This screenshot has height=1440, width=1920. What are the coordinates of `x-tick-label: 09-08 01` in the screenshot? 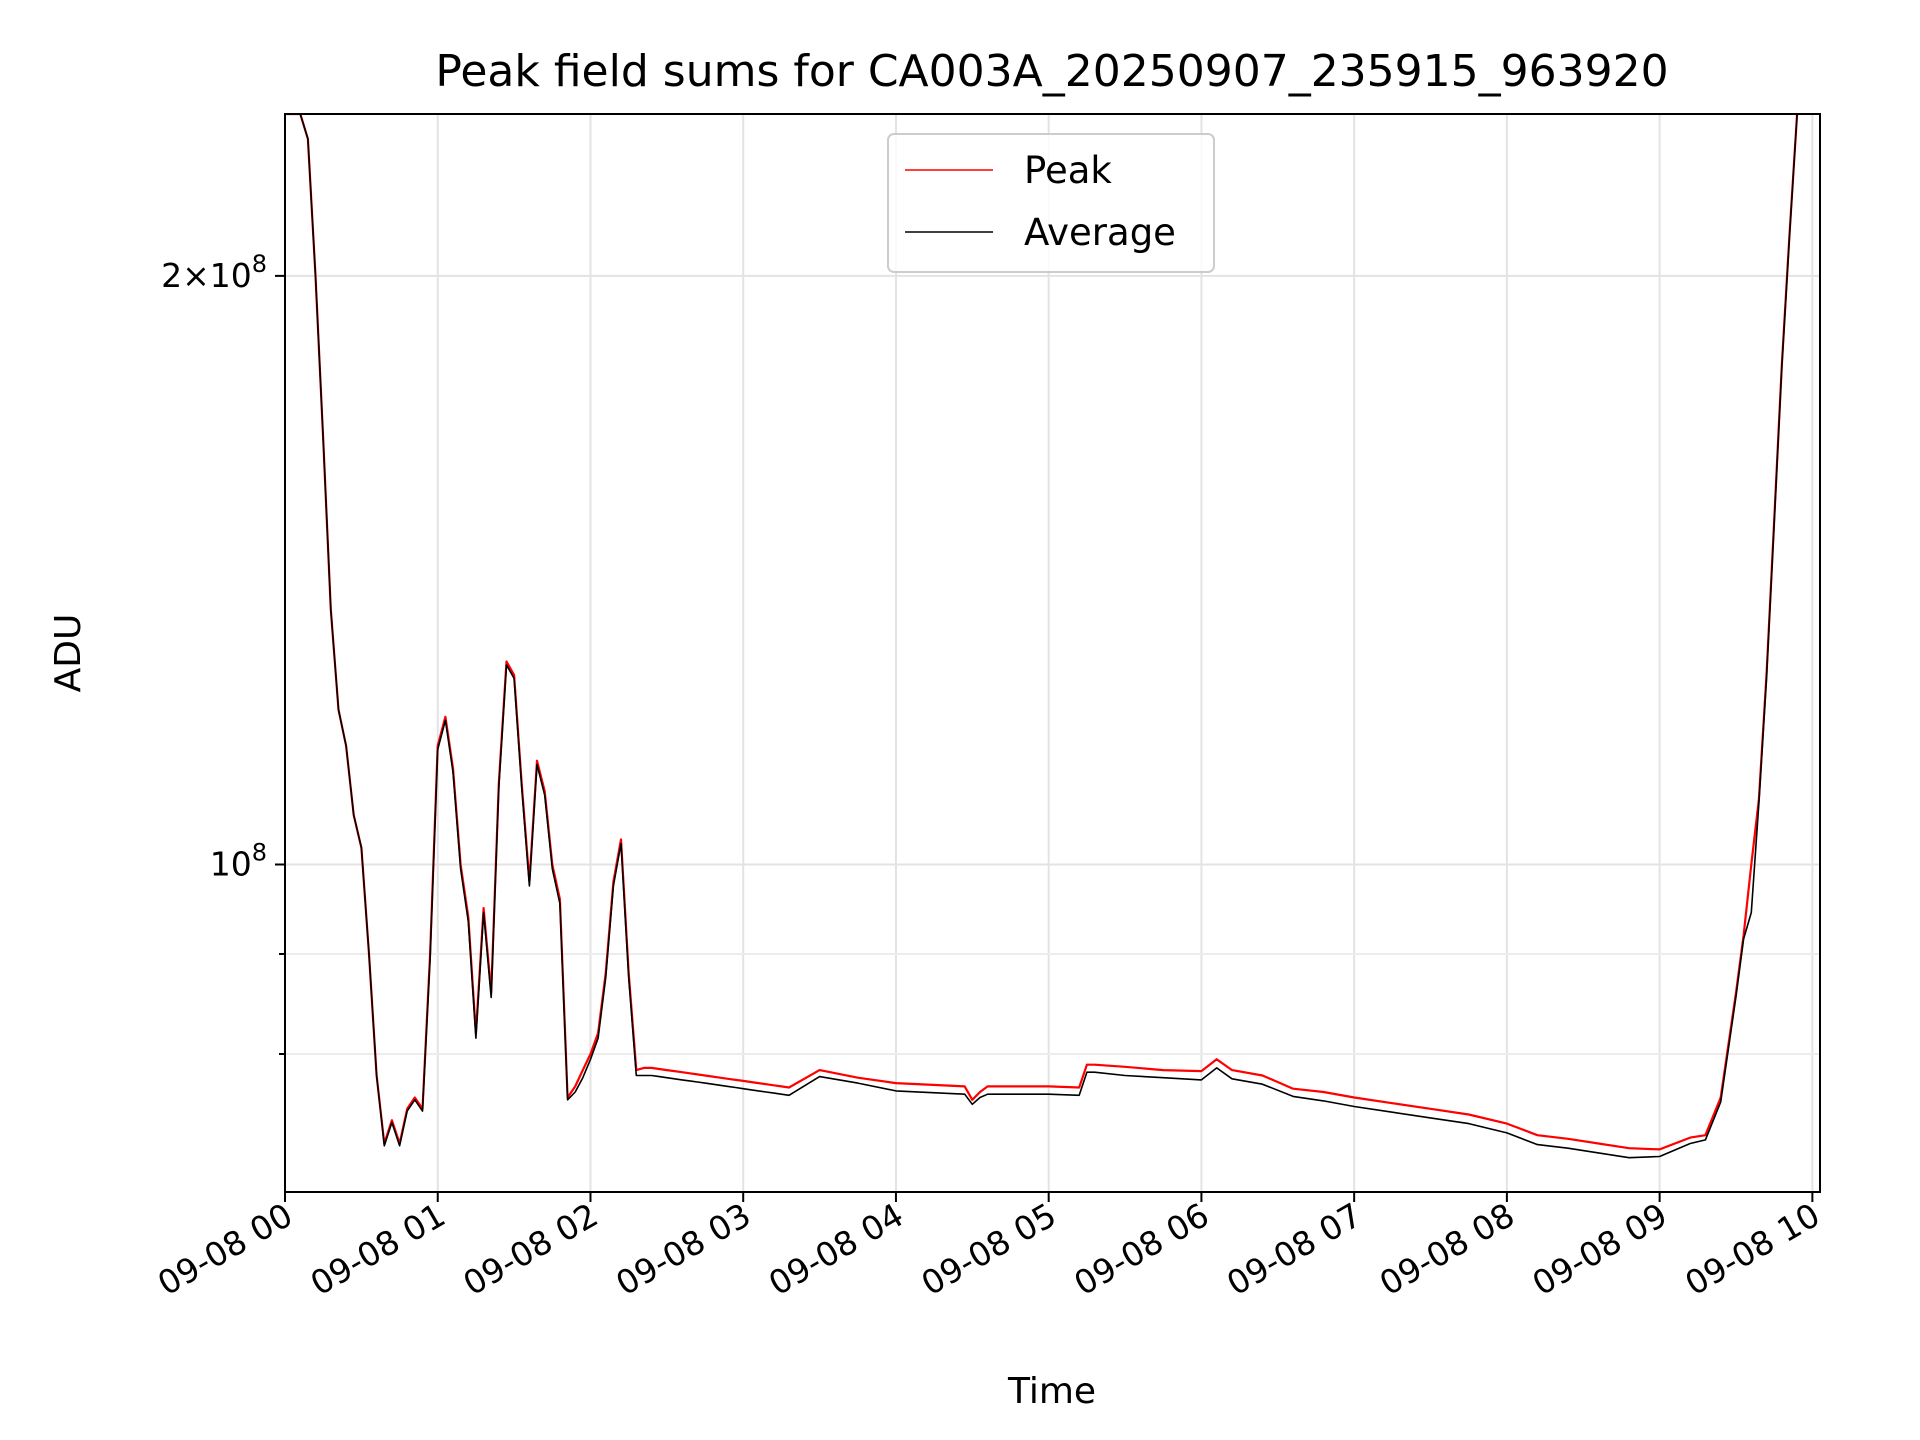 It's located at (378, 1249).